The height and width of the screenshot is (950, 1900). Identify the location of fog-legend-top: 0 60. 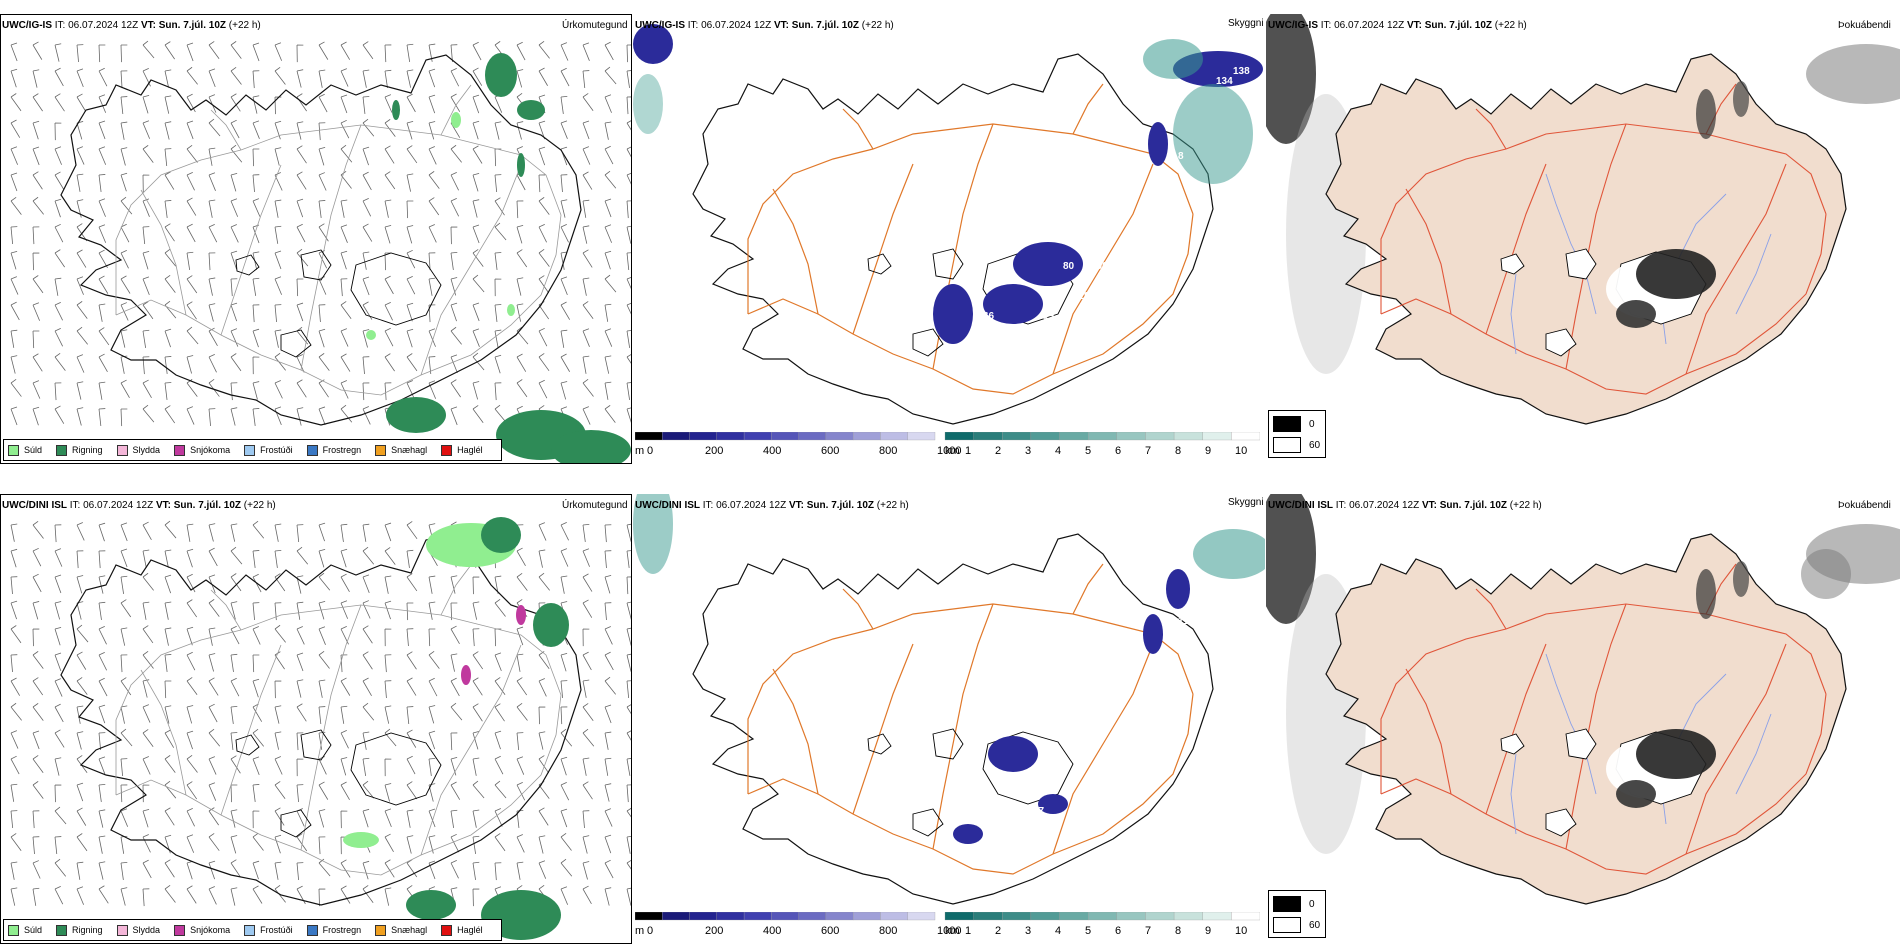
(1297, 434).